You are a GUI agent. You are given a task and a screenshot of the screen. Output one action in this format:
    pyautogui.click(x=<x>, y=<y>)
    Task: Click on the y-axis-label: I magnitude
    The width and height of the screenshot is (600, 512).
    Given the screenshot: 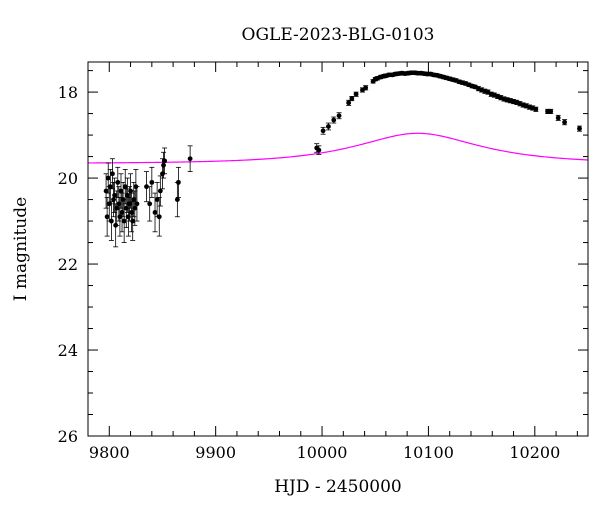 What is the action you would take?
    pyautogui.click(x=21, y=249)
    